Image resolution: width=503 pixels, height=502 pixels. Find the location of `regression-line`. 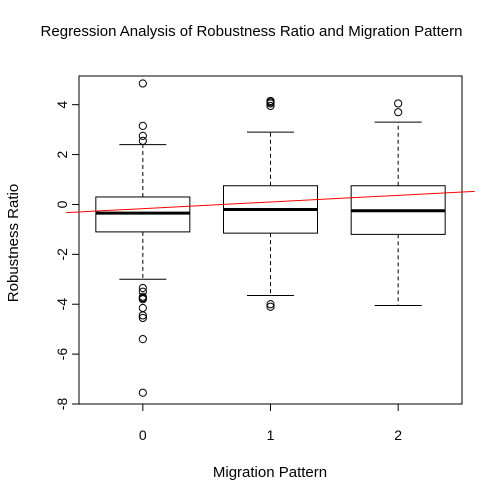

regression-line is located at coordinates (270, 202).